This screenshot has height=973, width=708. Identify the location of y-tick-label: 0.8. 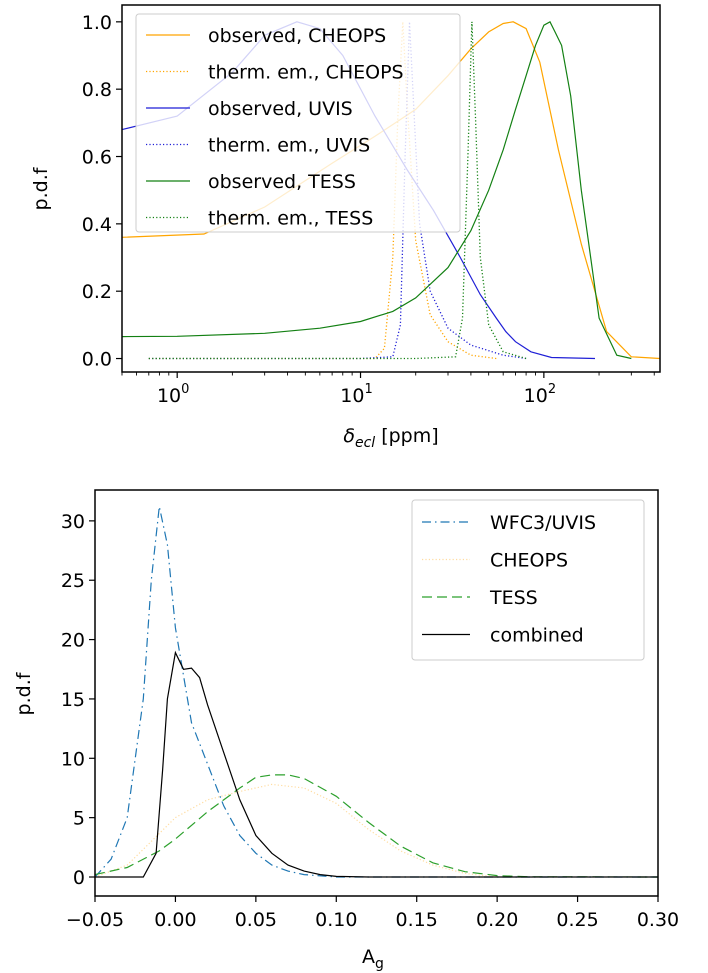
(97, 90).